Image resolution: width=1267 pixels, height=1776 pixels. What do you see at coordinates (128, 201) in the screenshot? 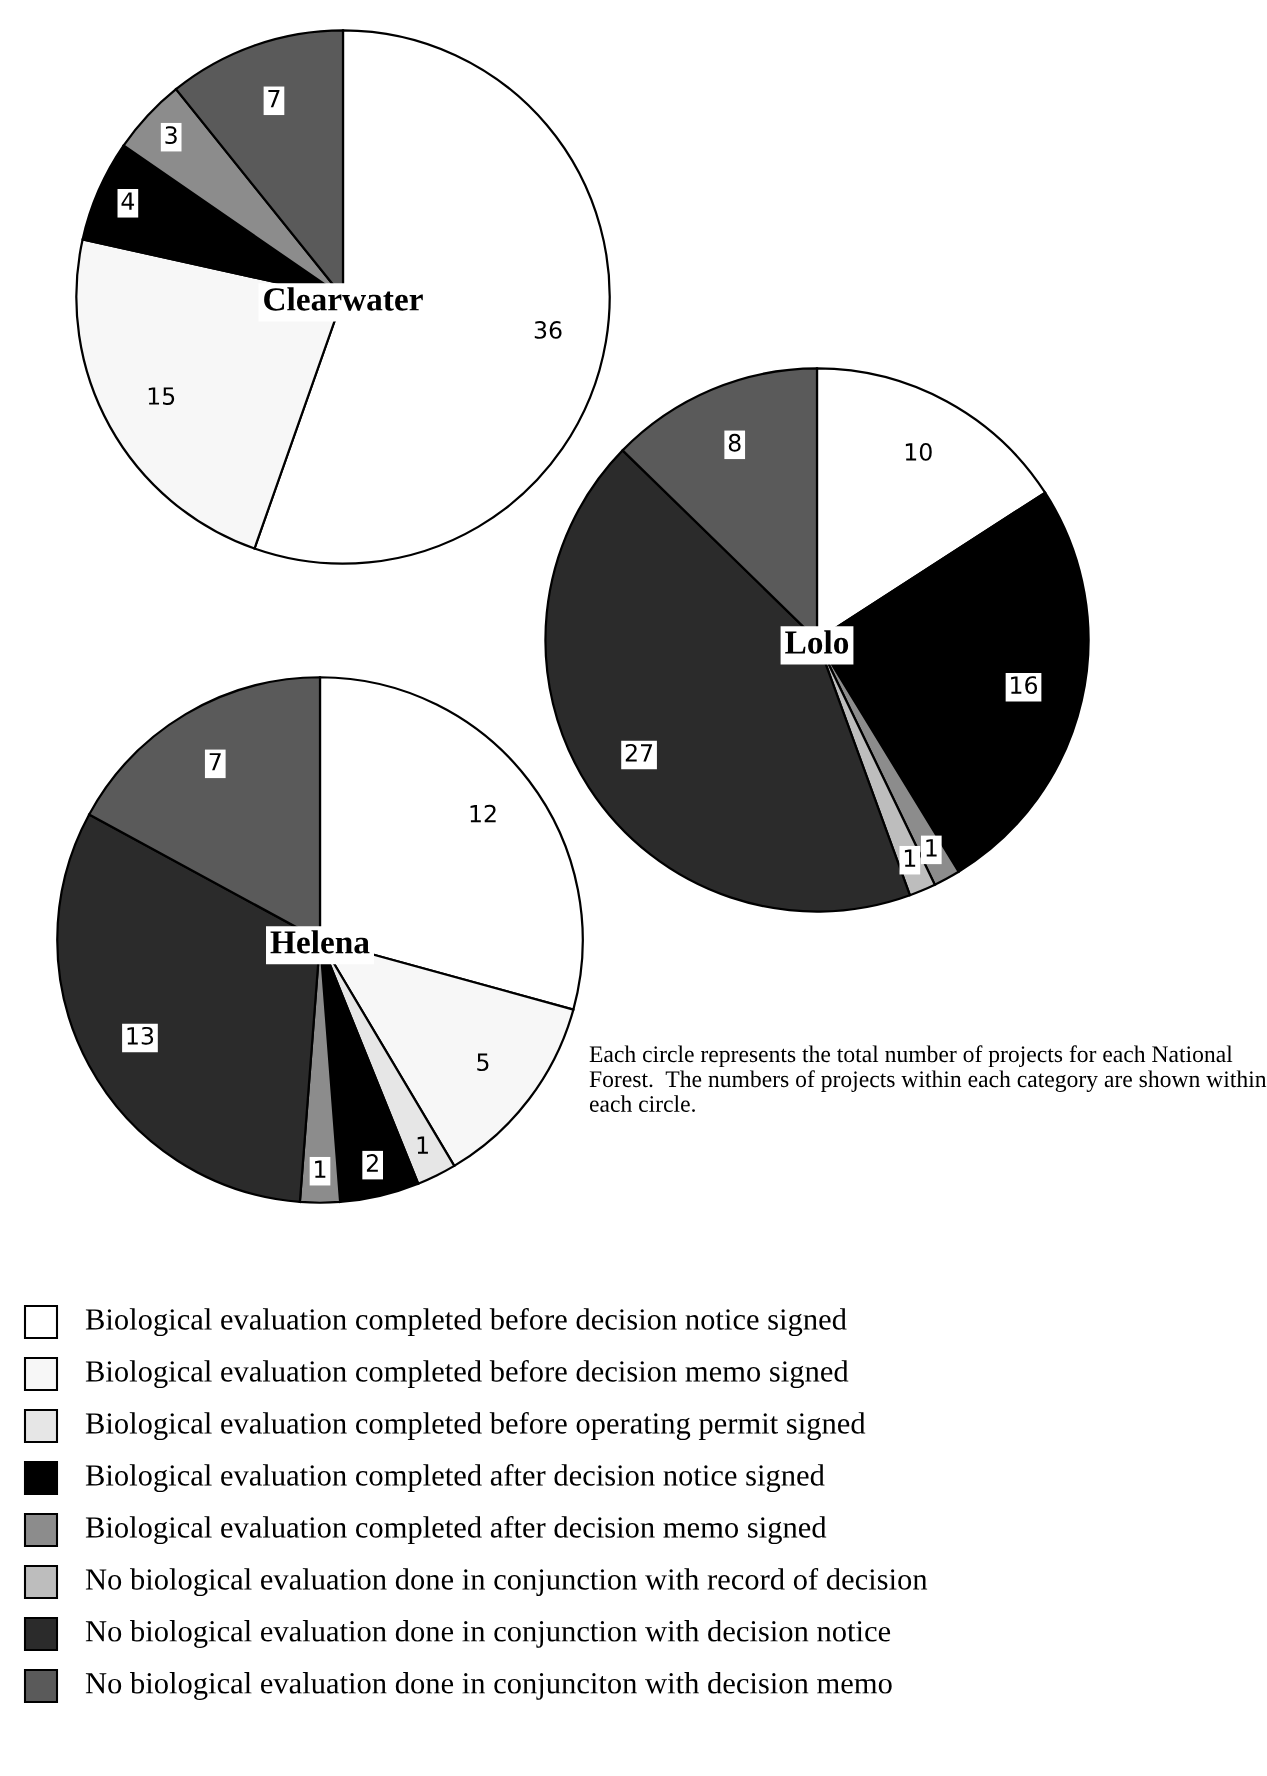
I see `data-label: 4` at bounding box center [128, 201].